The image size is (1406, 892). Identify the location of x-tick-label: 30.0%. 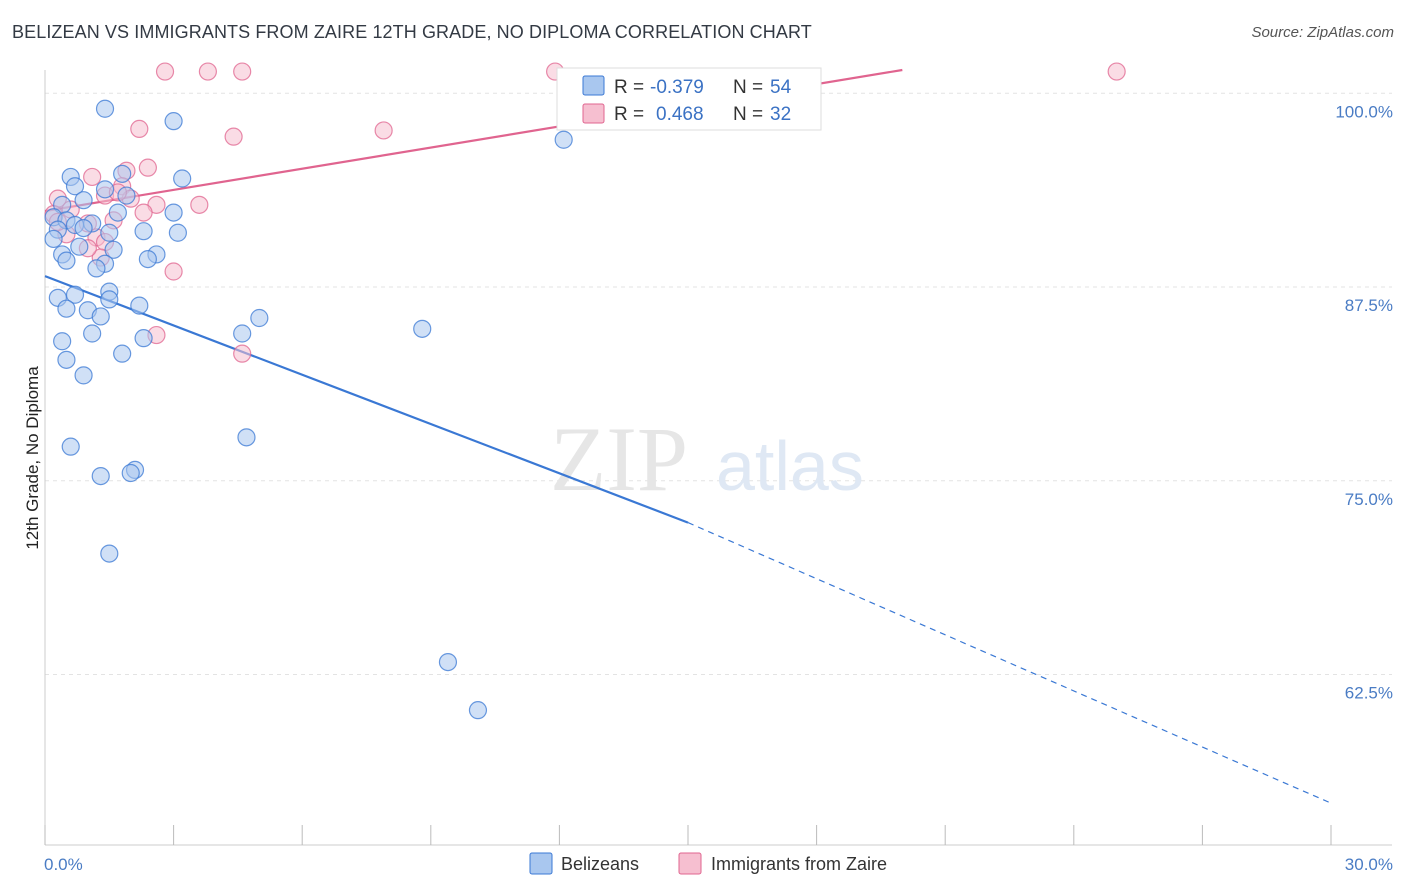
(1369, 864).